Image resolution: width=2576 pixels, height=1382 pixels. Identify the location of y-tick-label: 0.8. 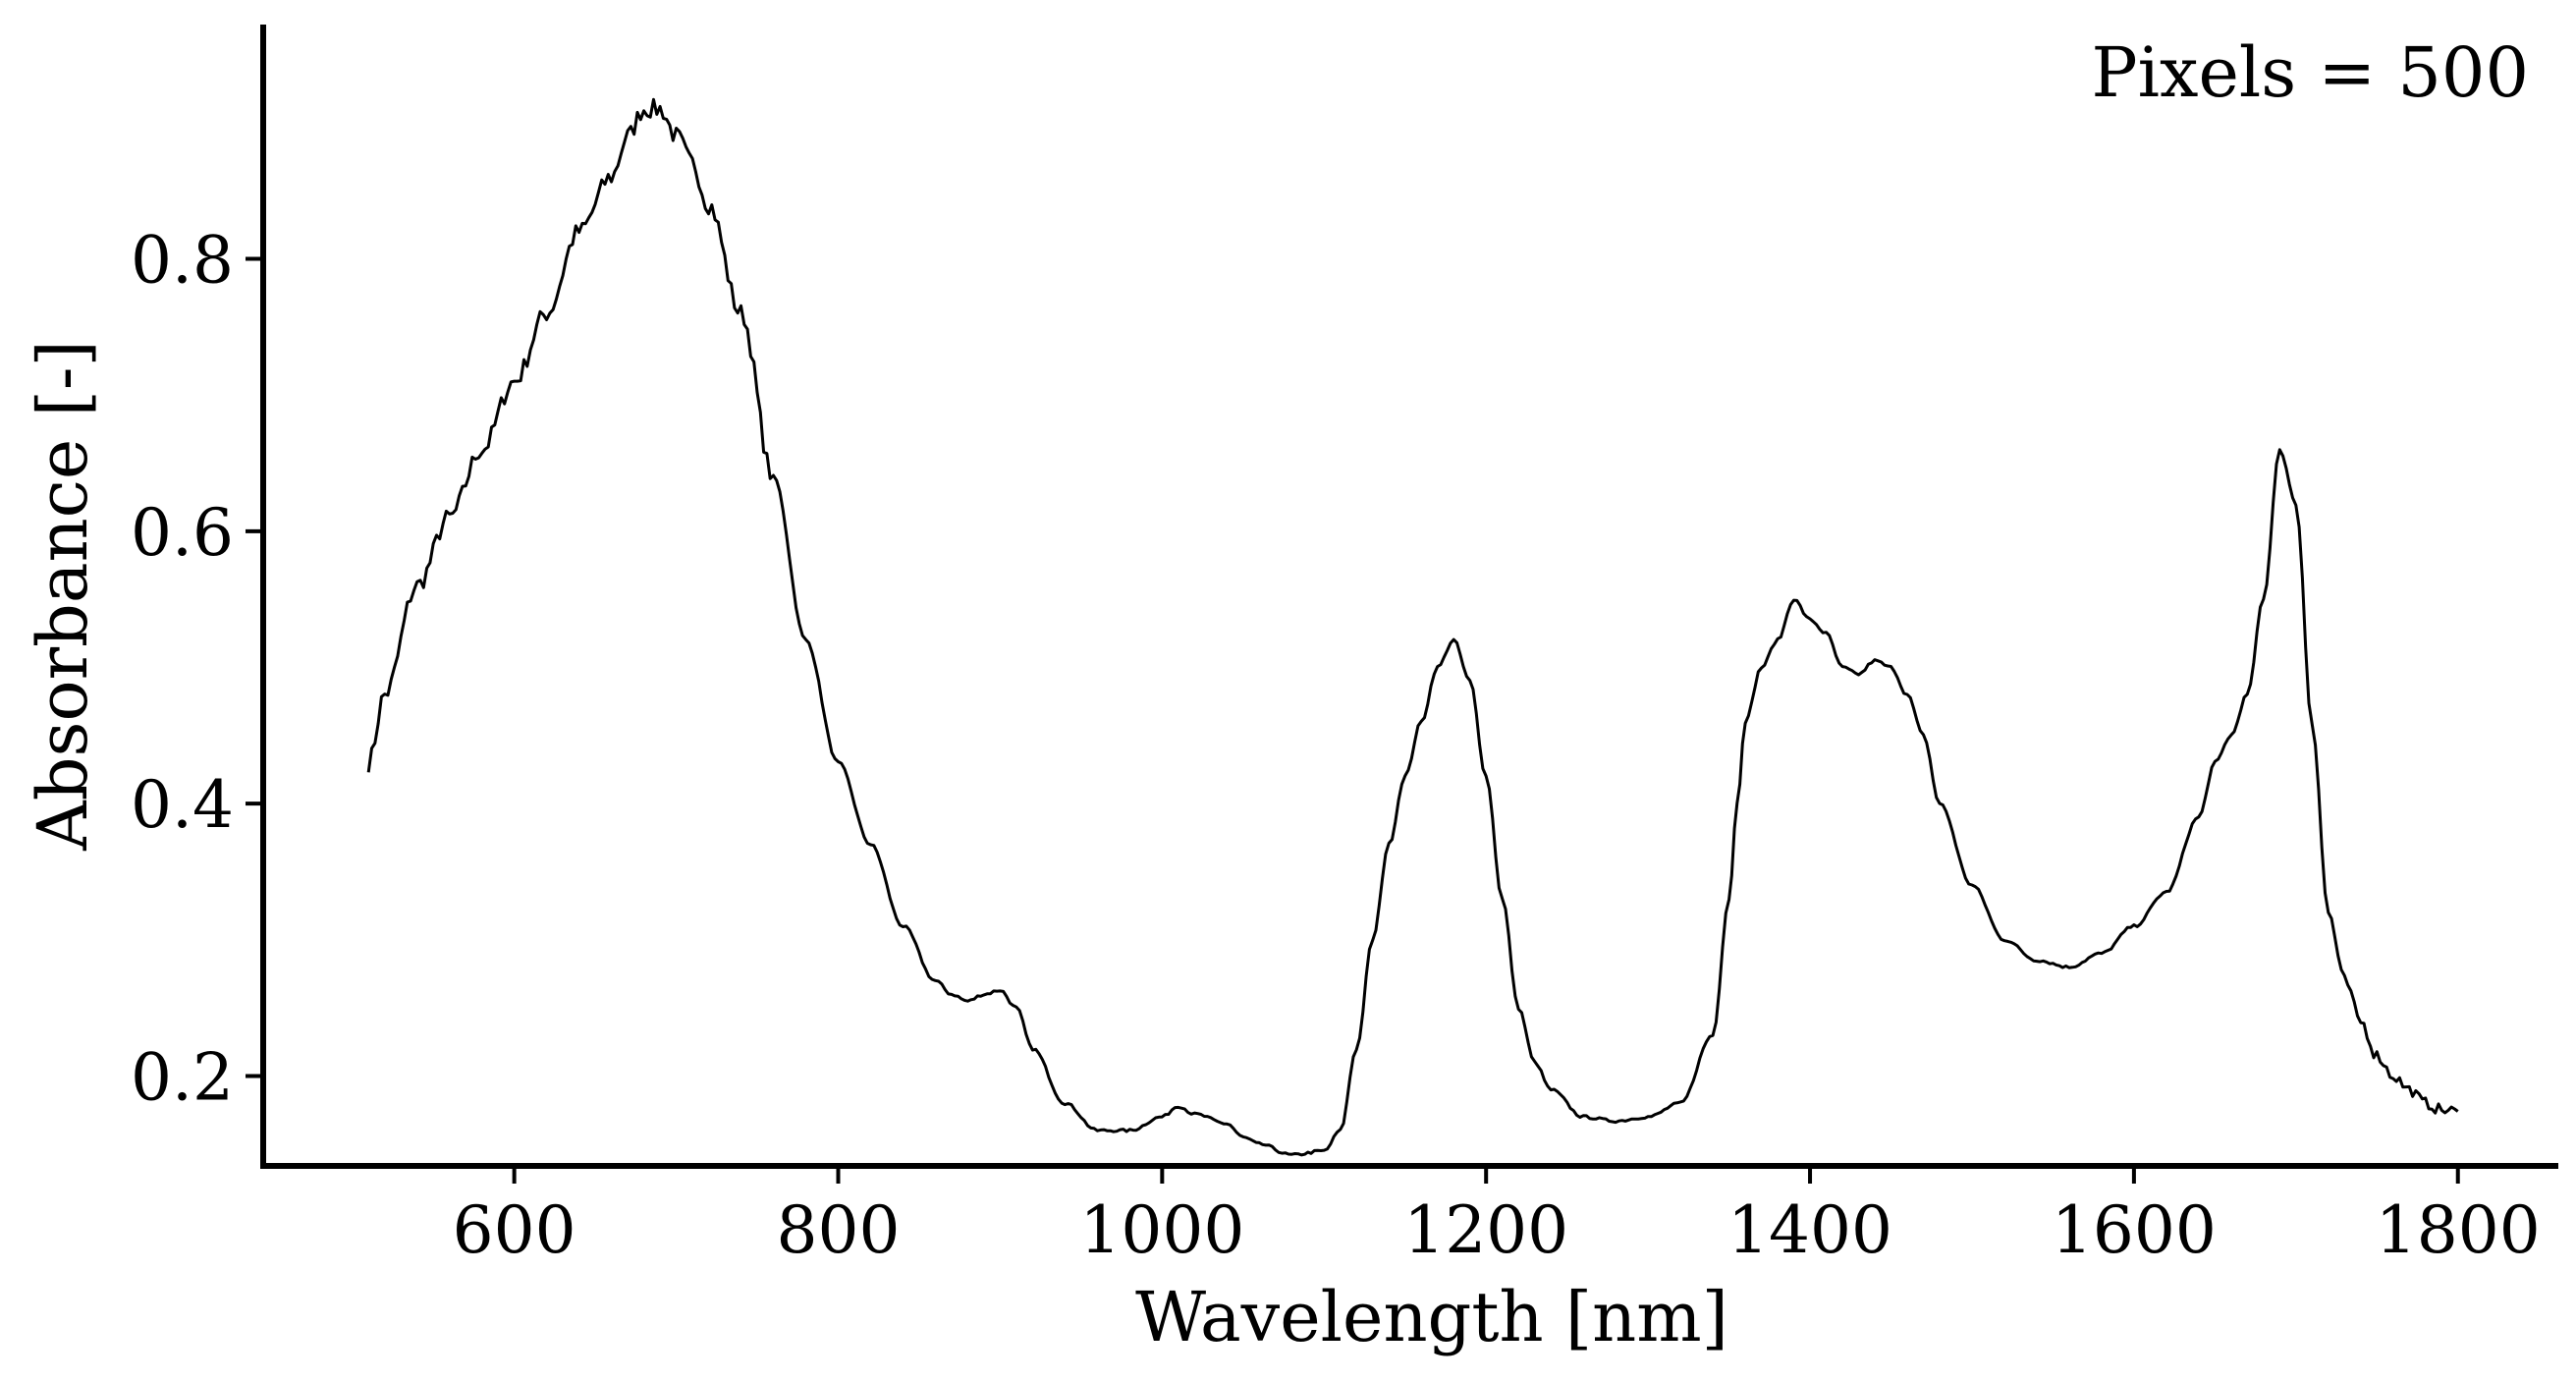
(182, 261).